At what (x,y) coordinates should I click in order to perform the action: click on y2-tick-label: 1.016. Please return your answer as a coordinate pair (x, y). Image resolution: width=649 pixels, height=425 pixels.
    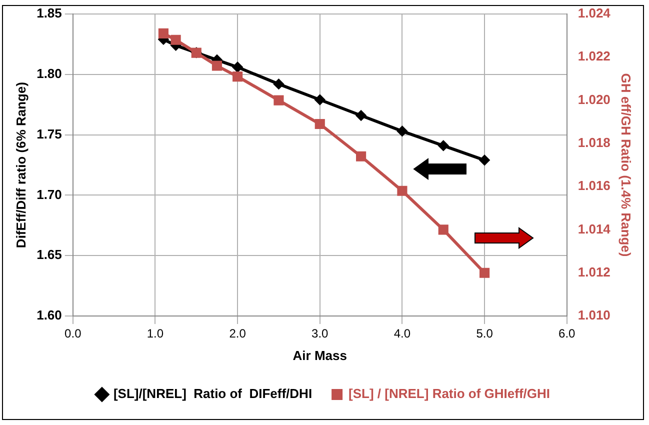
    Looking at the image, I should click on (594, 186).